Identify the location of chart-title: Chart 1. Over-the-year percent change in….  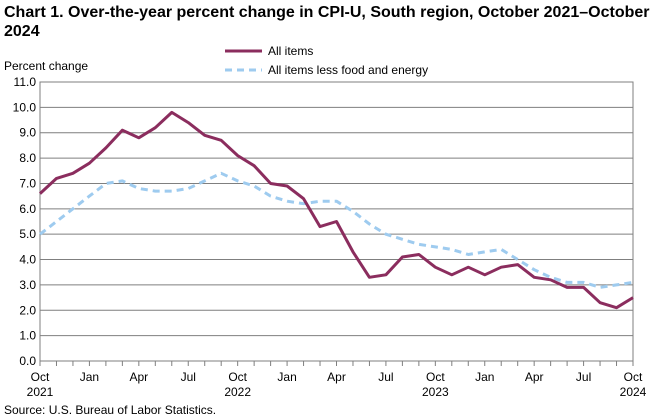
(327, 22).